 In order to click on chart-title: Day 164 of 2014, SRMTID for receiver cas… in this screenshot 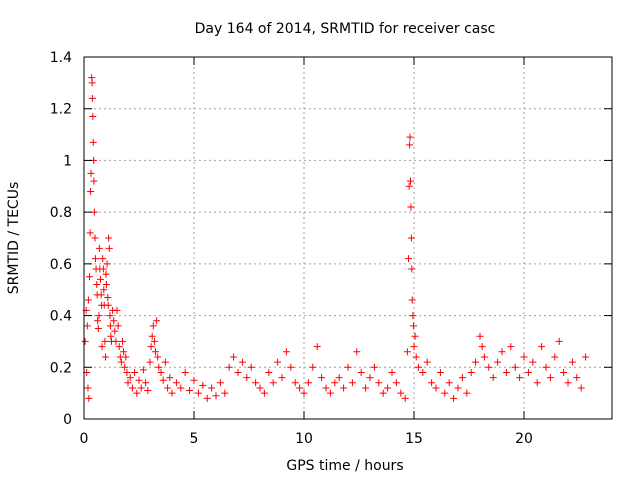, I will do `click(345, 29)`.